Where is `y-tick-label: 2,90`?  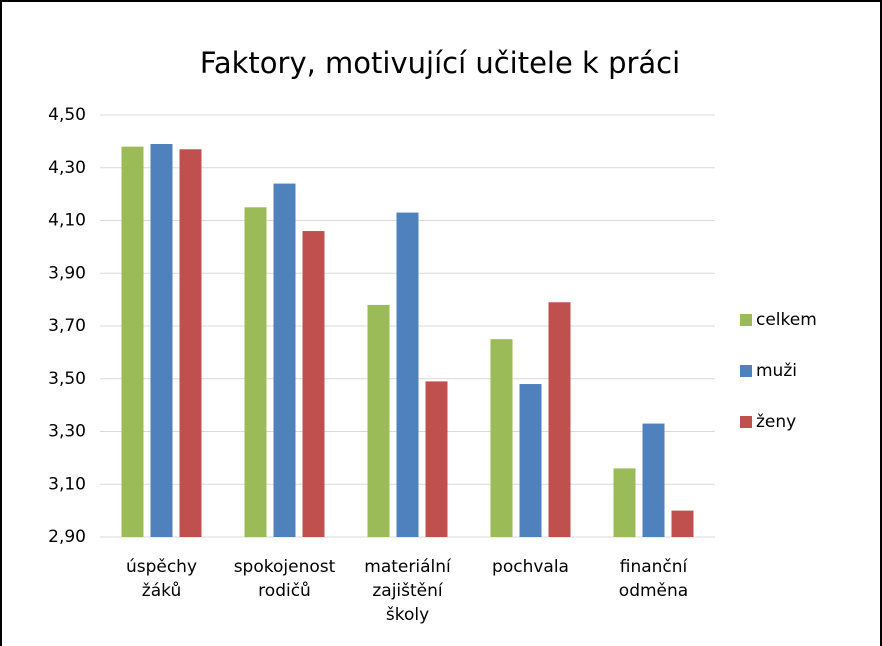 y-tick-label: 2,90 is located at coordinates (67, 537).